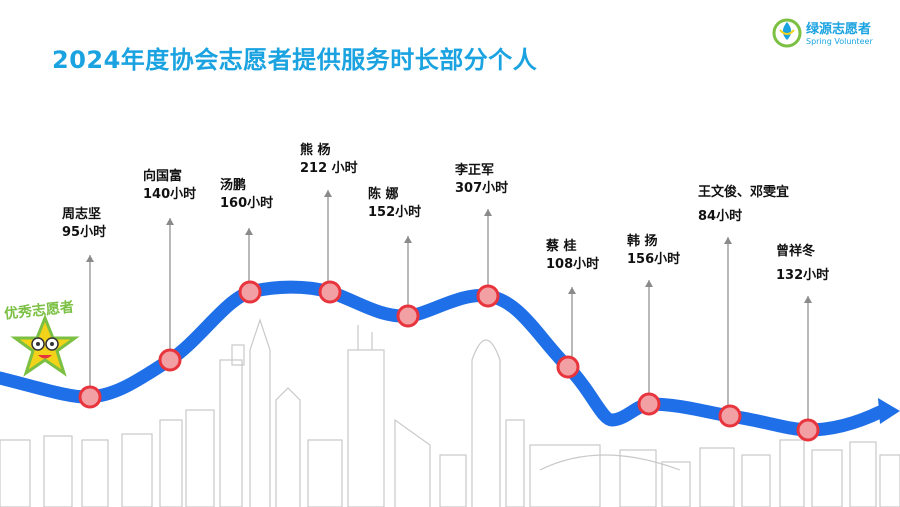 The width and height of the screenshot is (900, 507). Describe the element at coordinates (475, 170) in the screenshot. I see `volunteer-name: 李正军` at that location.